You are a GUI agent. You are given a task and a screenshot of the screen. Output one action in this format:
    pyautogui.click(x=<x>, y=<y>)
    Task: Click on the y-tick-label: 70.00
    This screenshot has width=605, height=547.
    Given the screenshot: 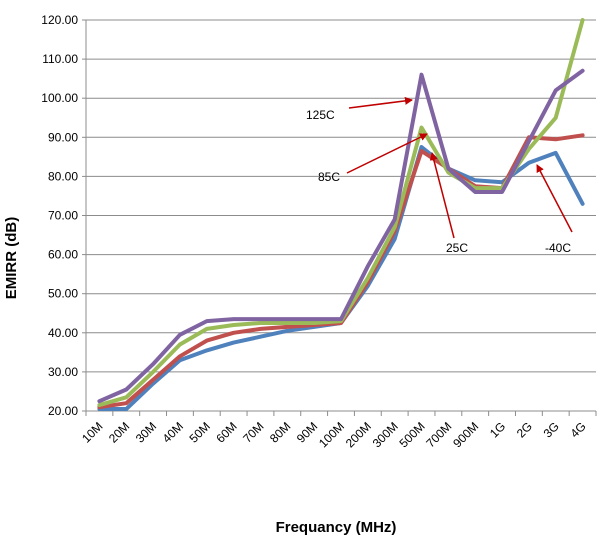 What is the action you would take?
    pyautogui.click(x=63, y=216)
    